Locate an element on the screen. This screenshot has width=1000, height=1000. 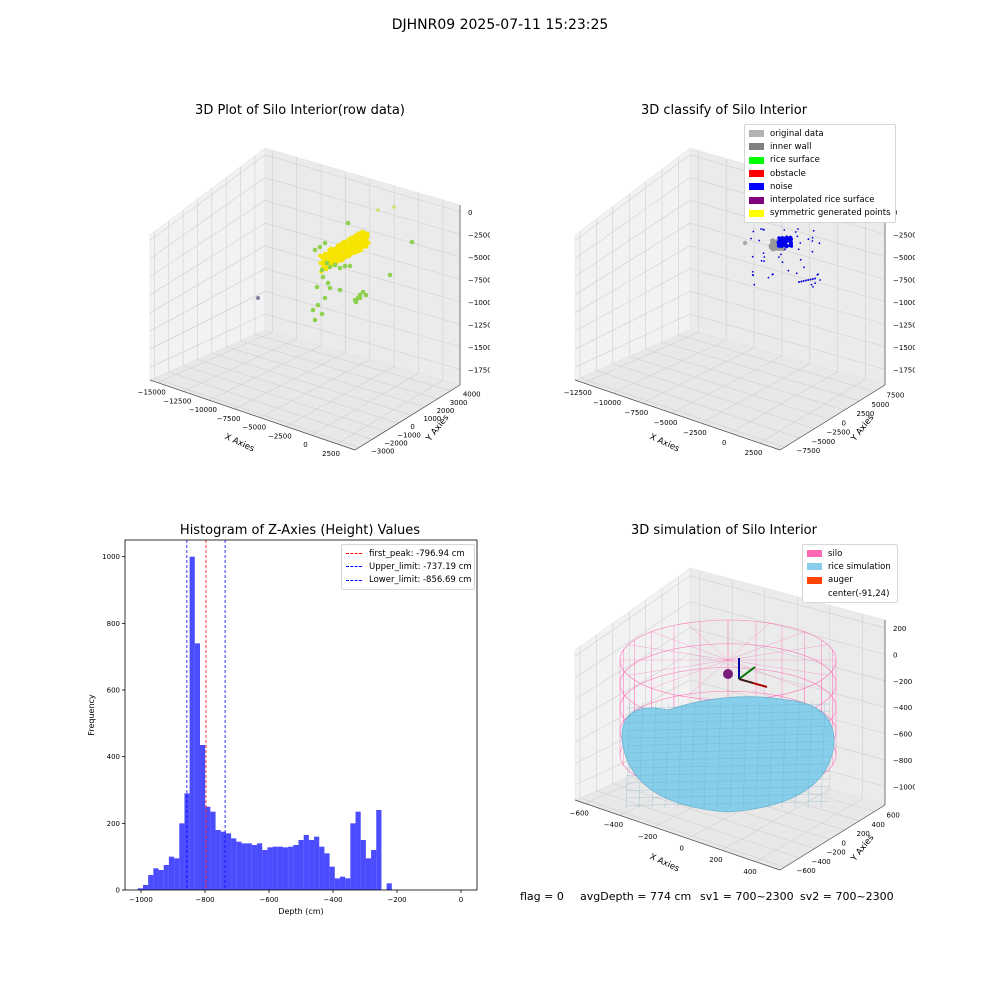
sim-y-tick-label: −200 is located at coordinates (836, 853).